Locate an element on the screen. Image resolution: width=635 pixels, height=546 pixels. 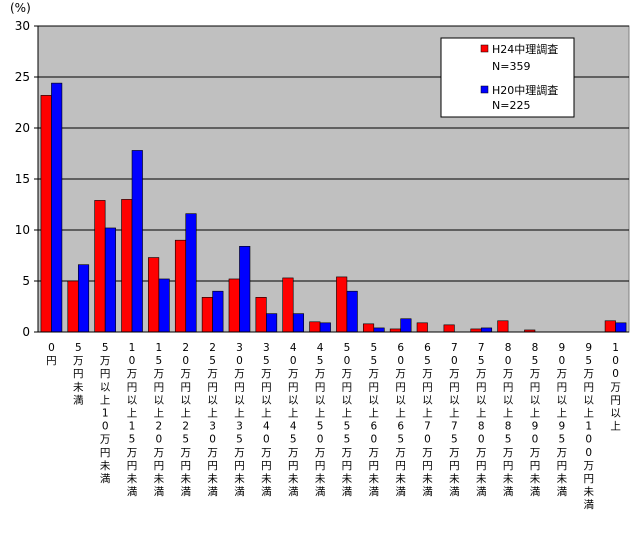
x-category-label: 3 5 万円以上 4 0 万円未満 is located at coordinates (266, 420).